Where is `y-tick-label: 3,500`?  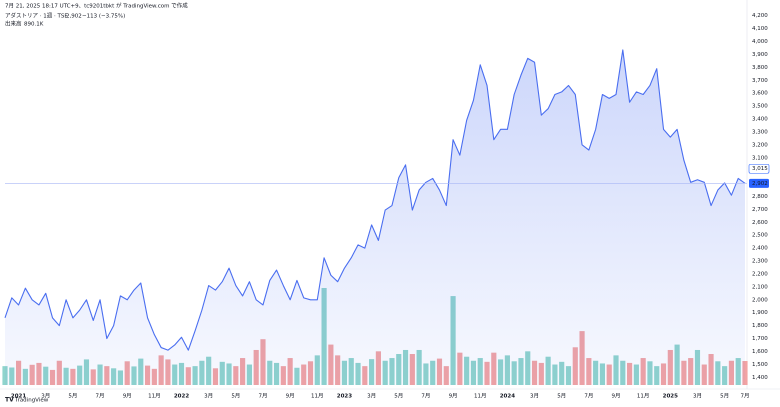 y-tick-label: 3,500 is located at coordinates (760, 107).